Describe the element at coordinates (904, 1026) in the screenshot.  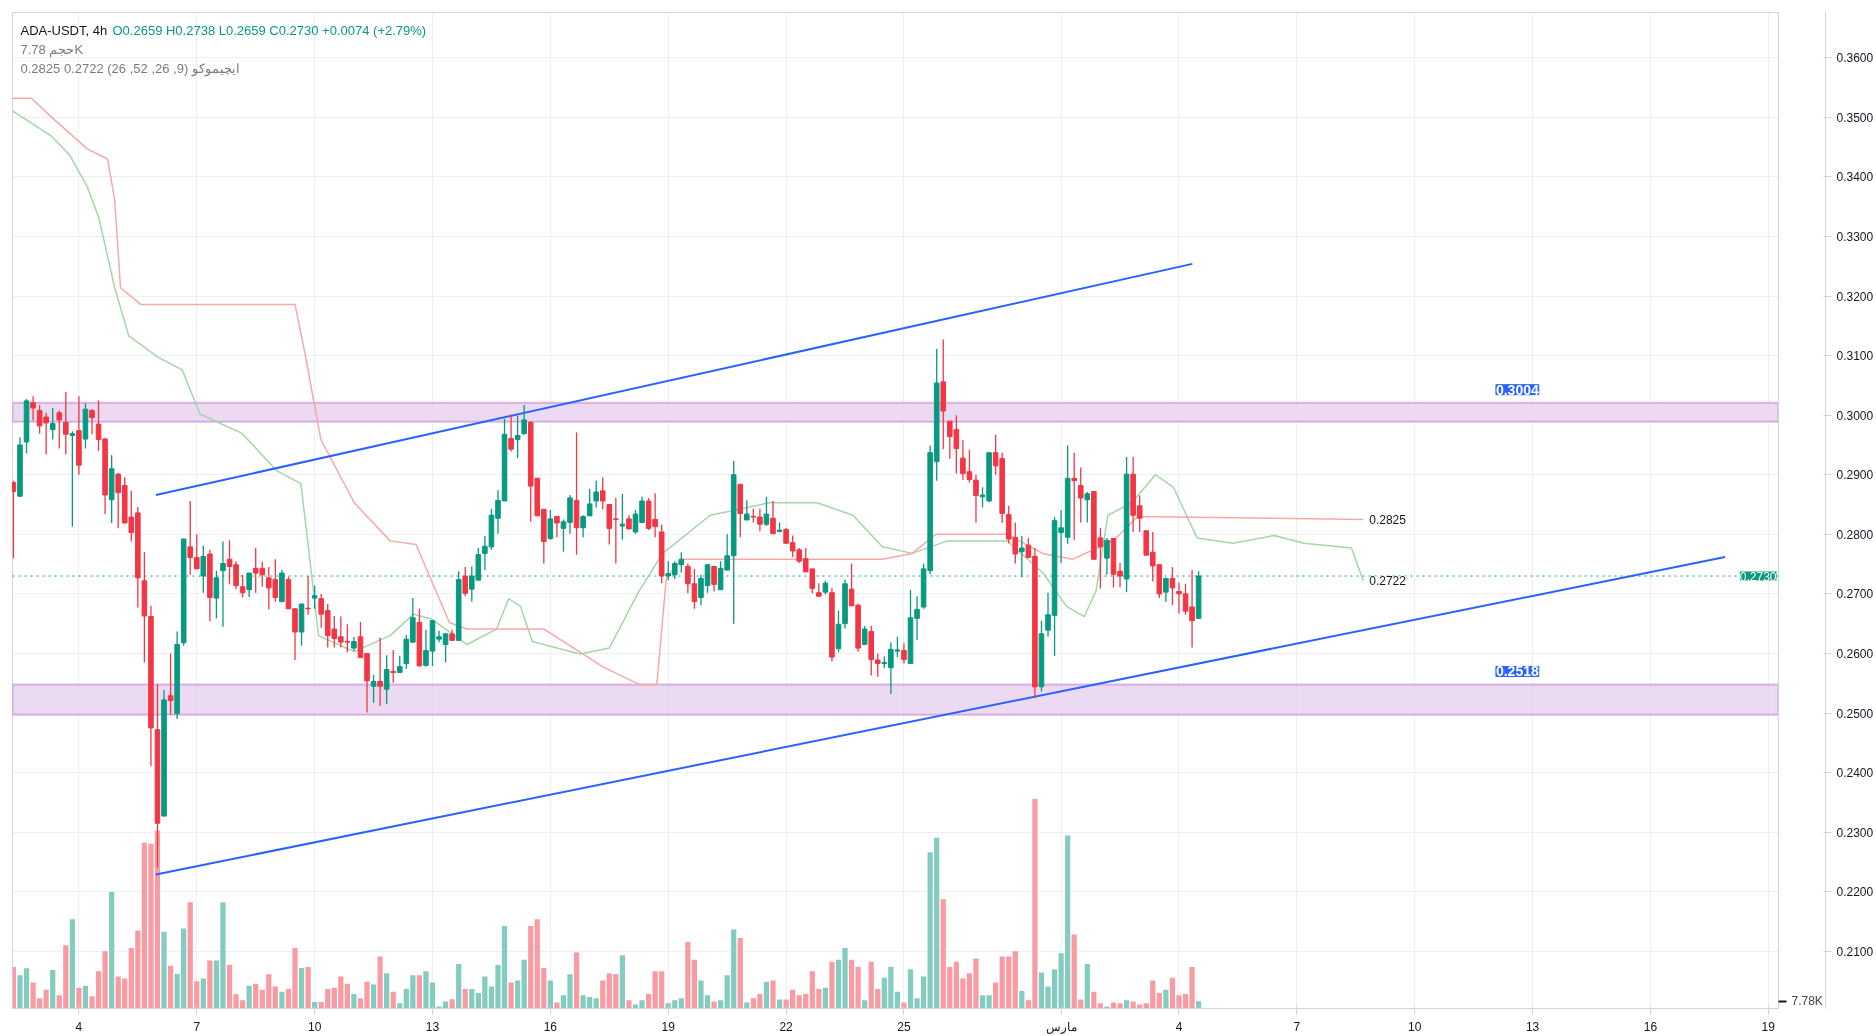
I see `x-tick-label: 25` at that location.